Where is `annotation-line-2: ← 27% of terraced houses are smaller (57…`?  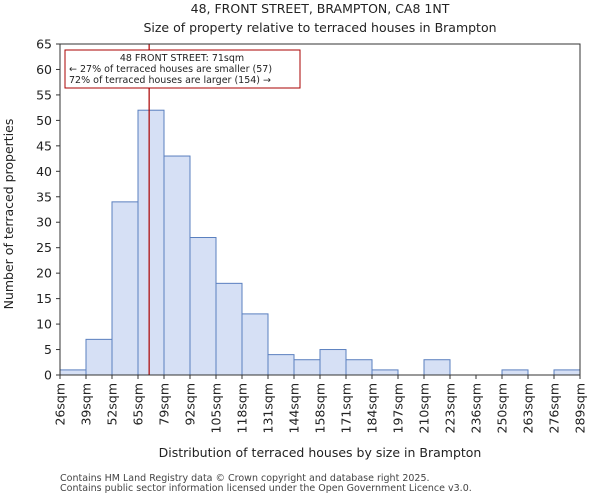
annotation-line-2: ← 27% of terraced houses are smaller (57… is located at coordinates (170, 69).